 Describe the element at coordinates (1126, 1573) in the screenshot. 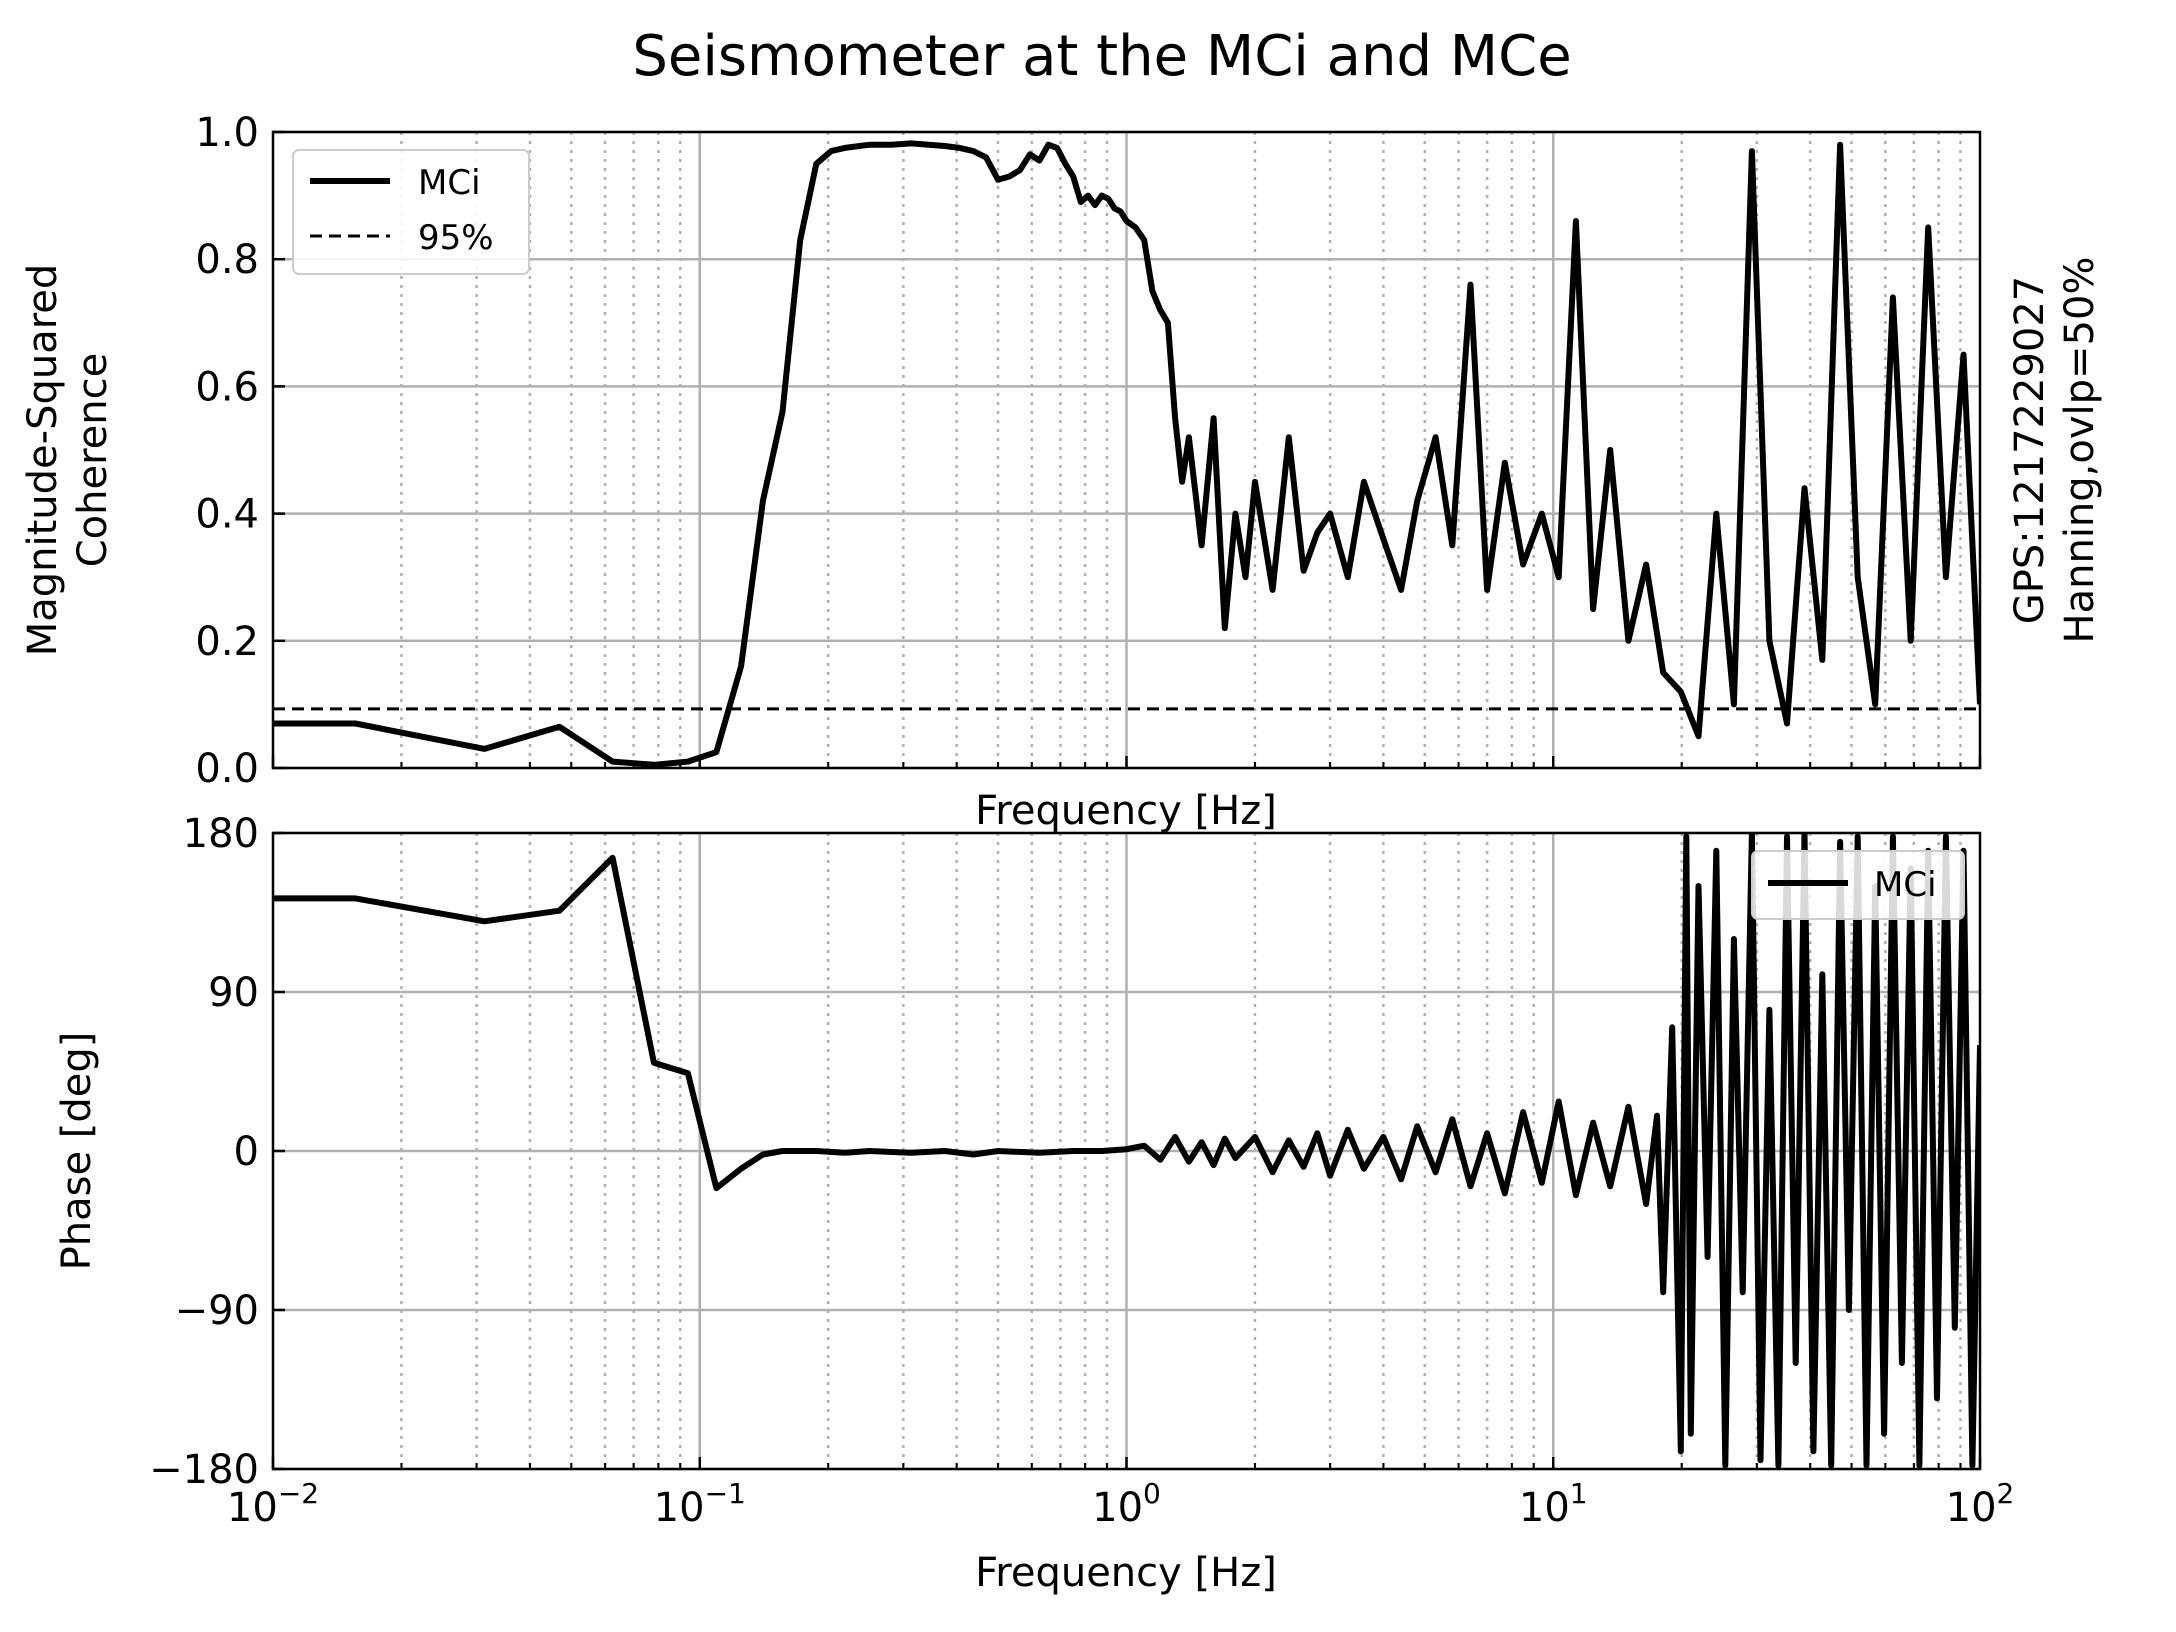

I see `phase-xlabel: Frequency [Hz]` at that location.